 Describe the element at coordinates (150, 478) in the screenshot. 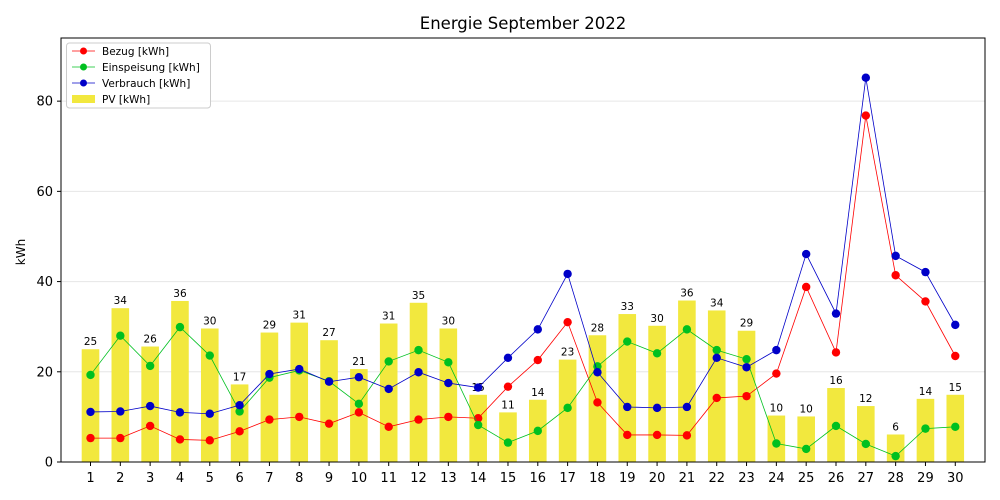

I see `x-tick-label: 3` at that location.